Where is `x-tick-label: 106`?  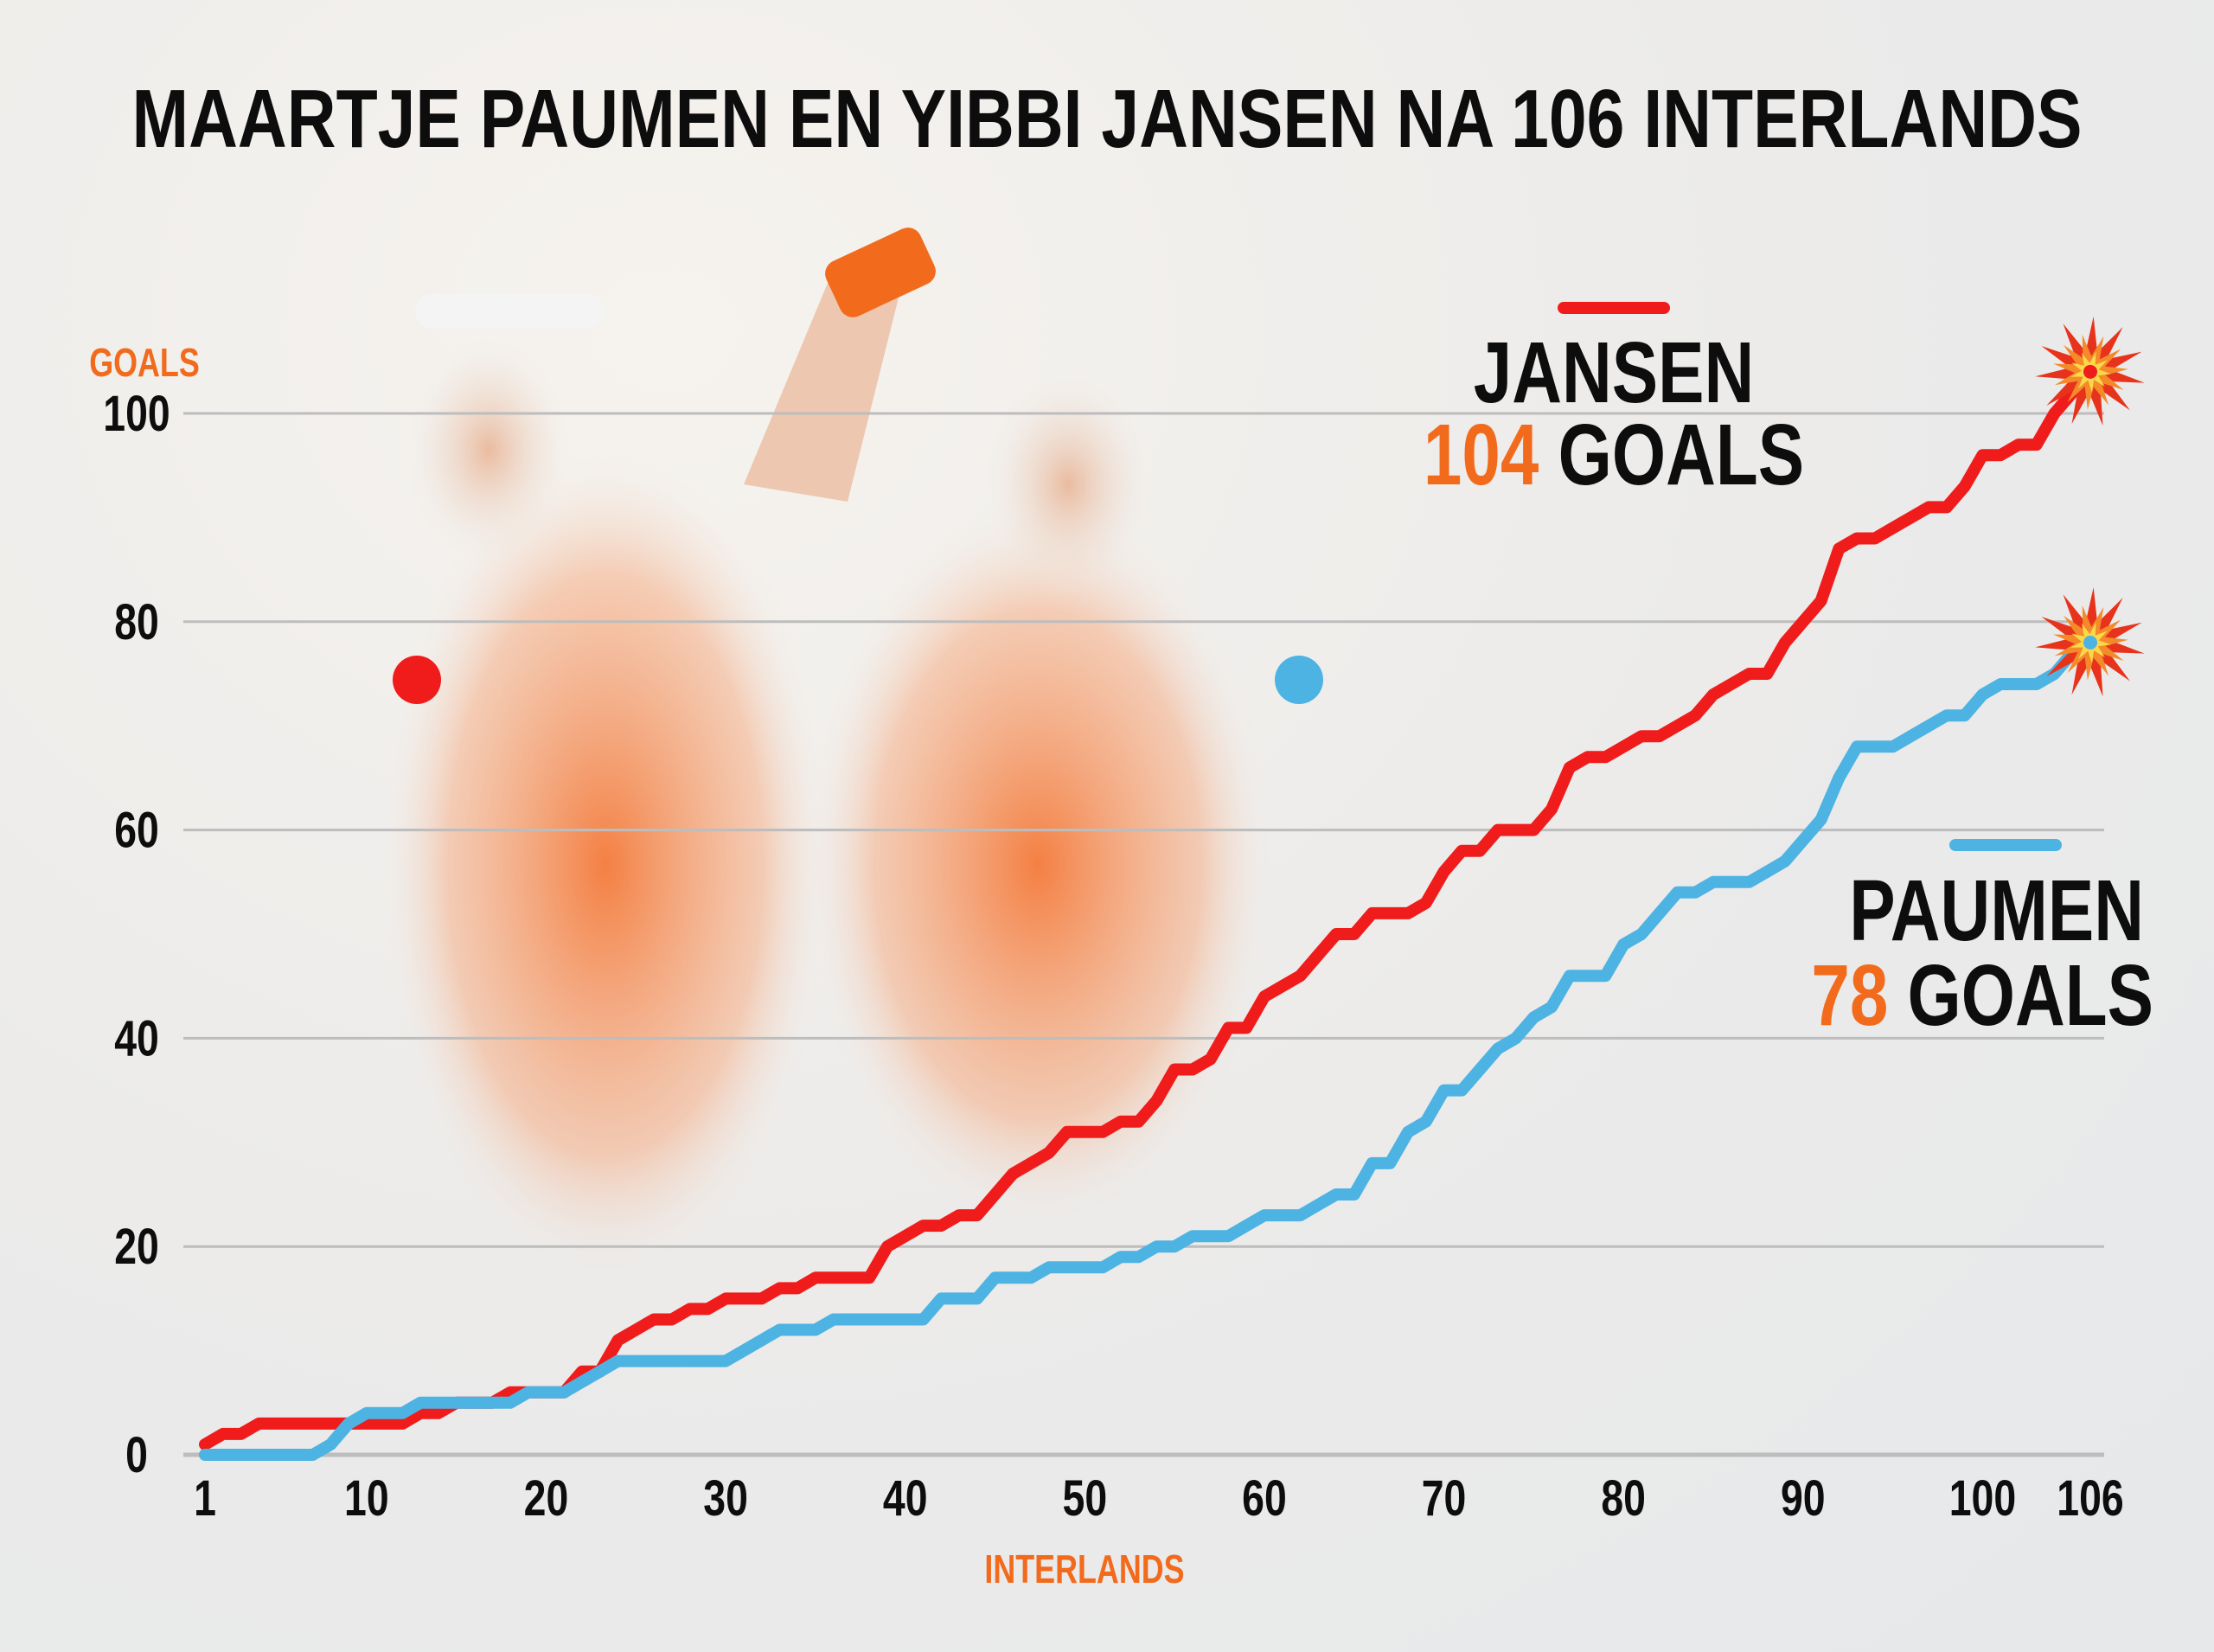
x-tick-label: 106 is located at coordinates (2090, 1498).